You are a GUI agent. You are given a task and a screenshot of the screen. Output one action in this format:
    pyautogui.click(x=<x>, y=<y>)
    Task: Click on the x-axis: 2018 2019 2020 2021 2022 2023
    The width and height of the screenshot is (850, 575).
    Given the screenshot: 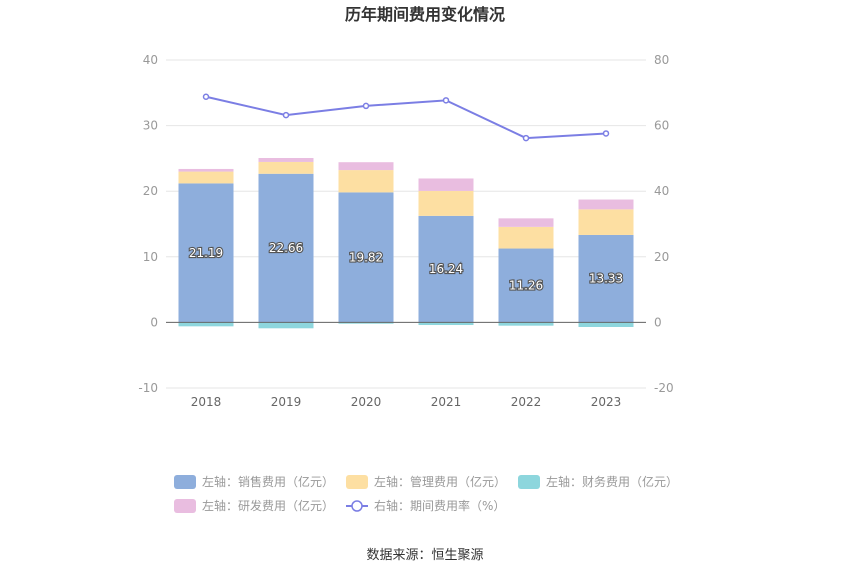 What is the action you would take?
    pyautogui.click(x=406, y=402)
    